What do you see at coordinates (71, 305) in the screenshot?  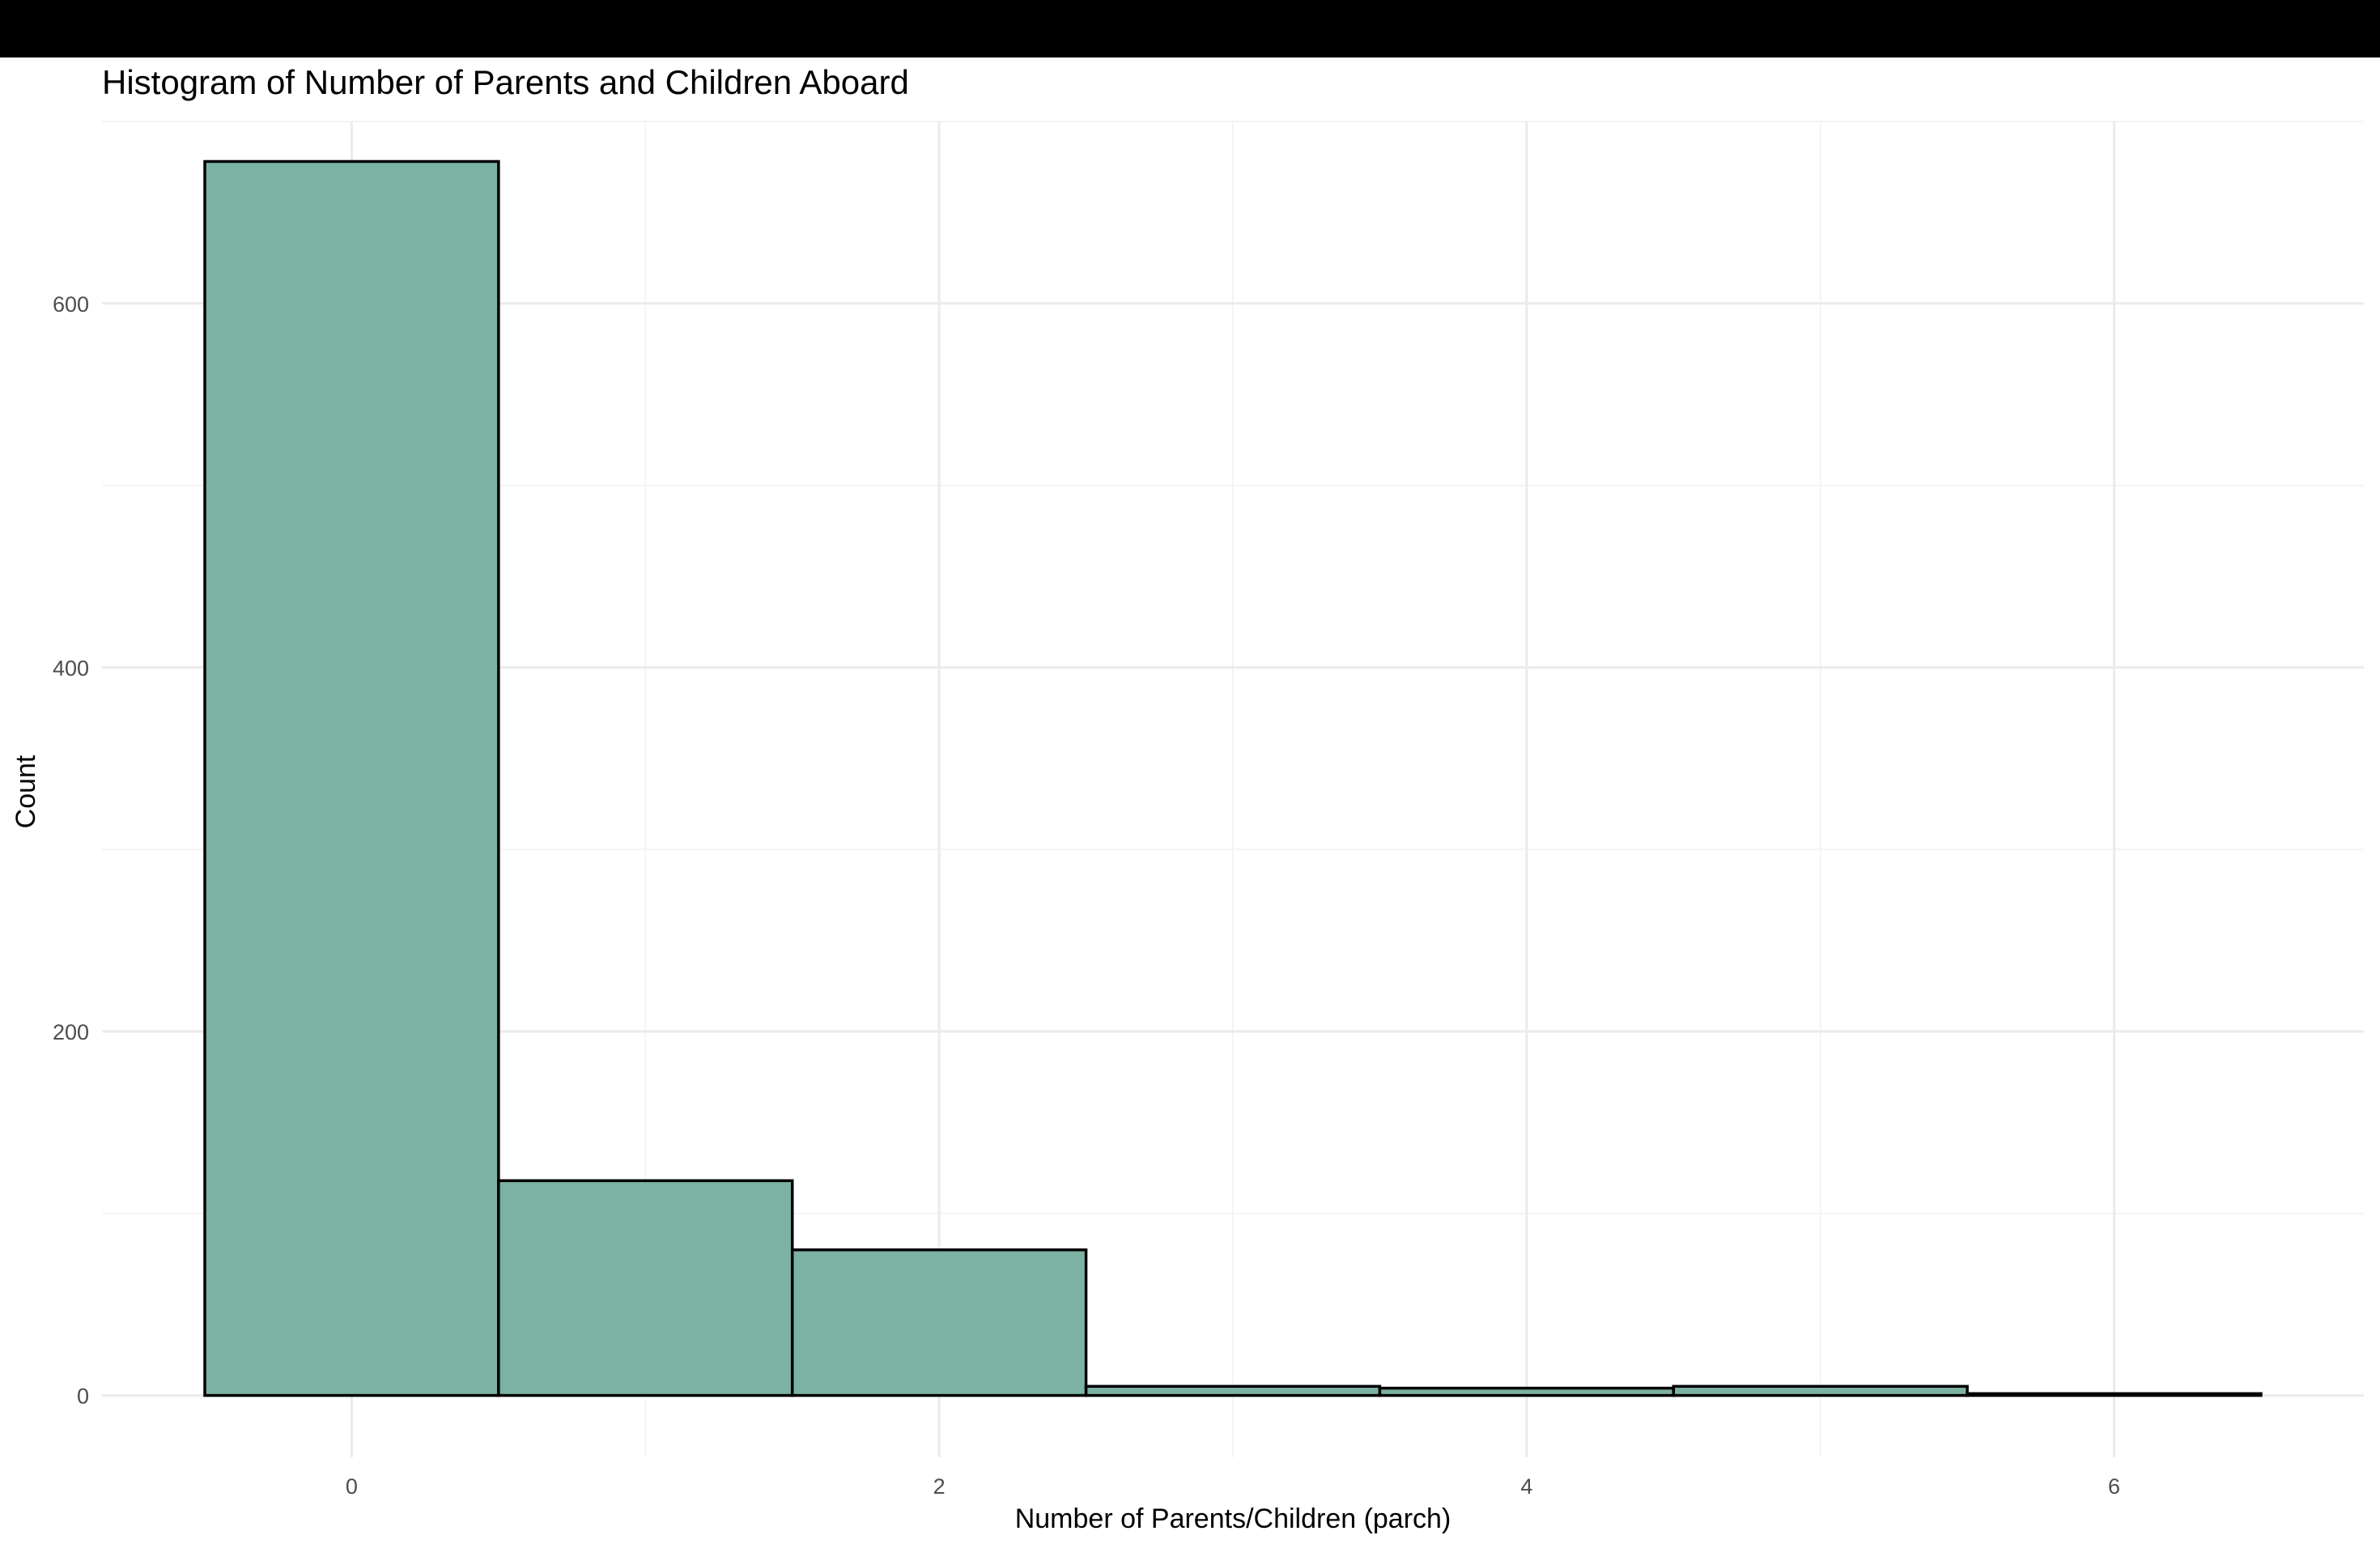 I see `y-tick-label: 600` at bounding box center [71, 305].